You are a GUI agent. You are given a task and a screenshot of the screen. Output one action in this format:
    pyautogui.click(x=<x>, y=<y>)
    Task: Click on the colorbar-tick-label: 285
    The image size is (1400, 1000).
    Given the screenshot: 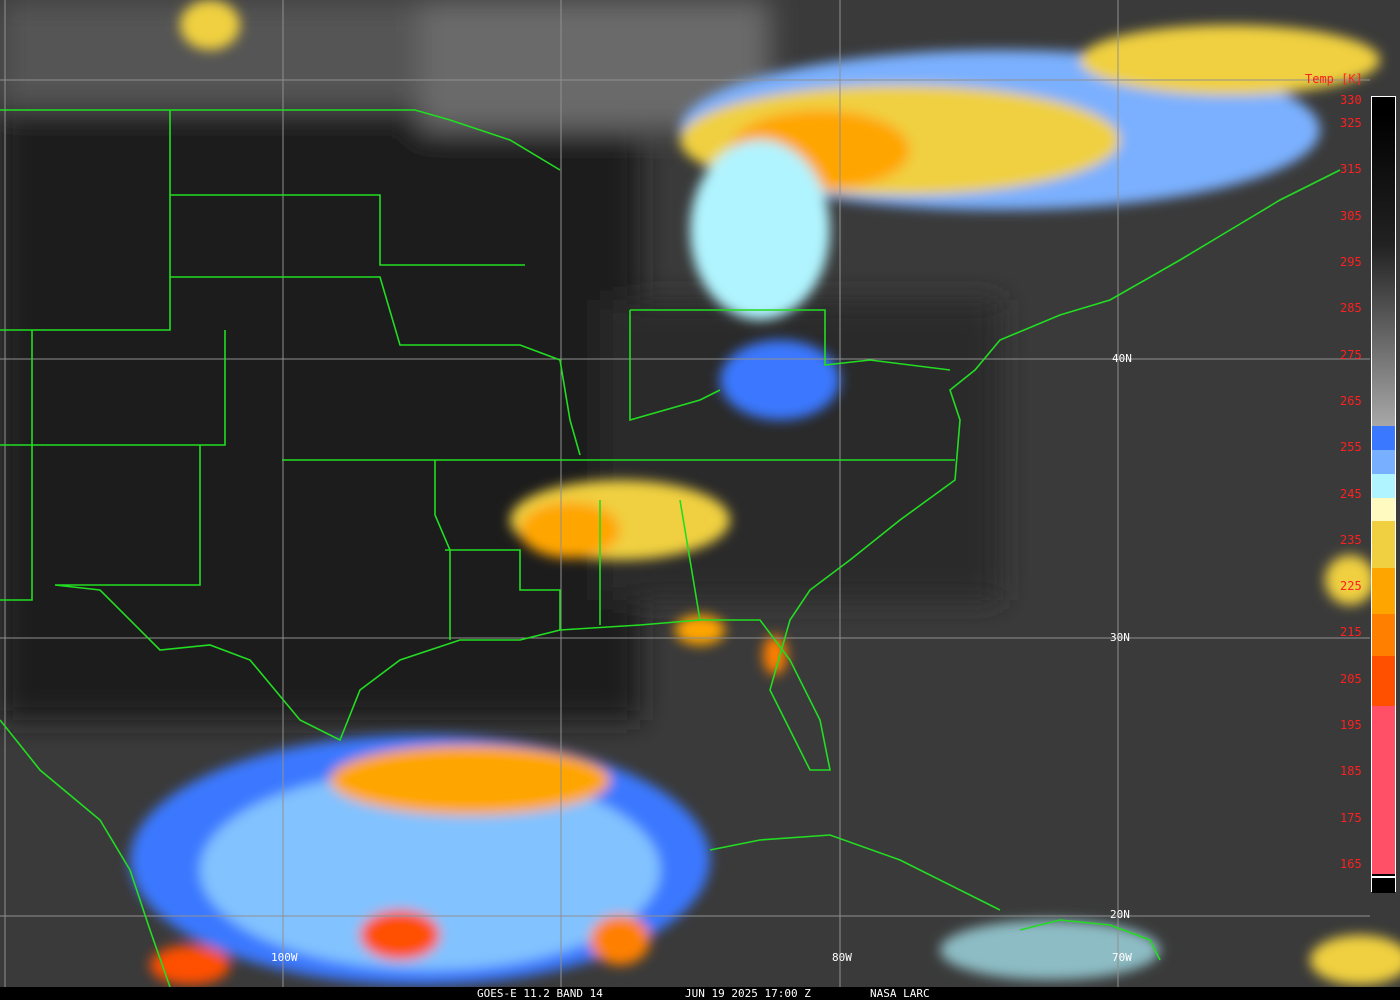 What is the action you would take?
    pyautogui.click(x=1351, y=308)
    